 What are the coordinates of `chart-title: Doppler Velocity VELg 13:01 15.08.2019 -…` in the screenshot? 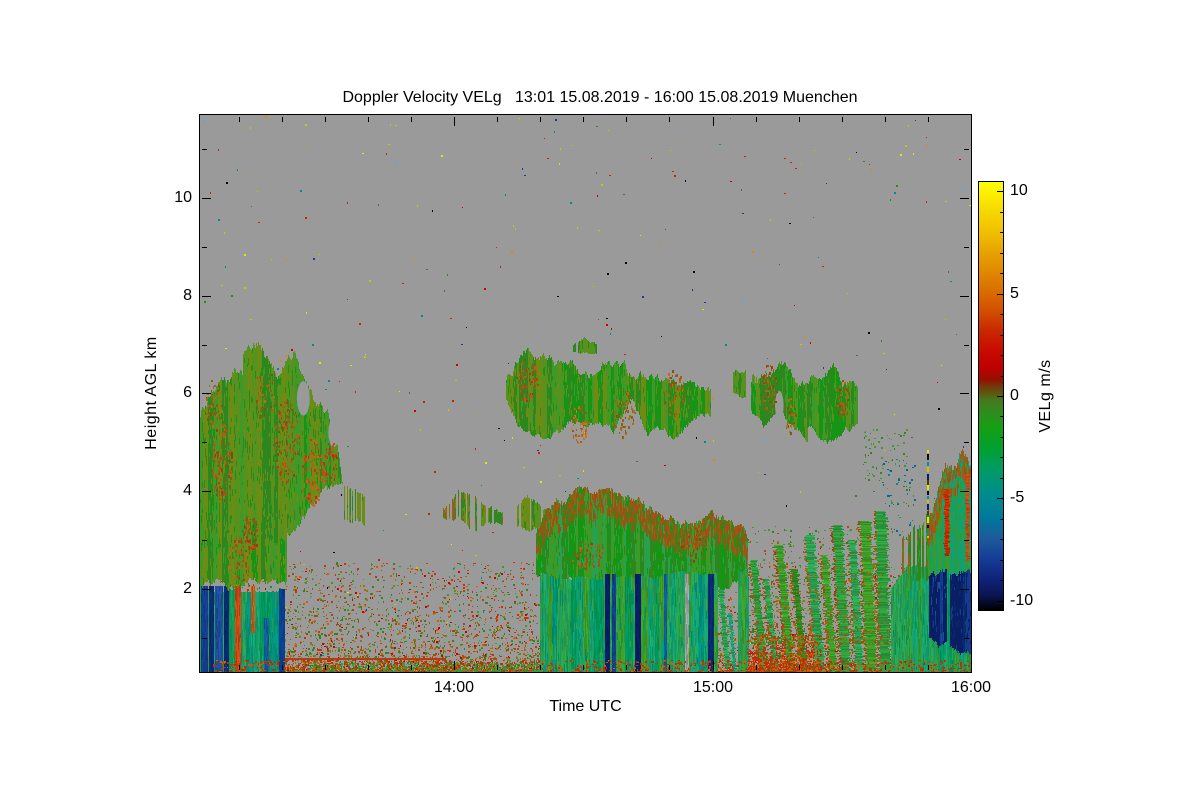 It's located at (600, 97).